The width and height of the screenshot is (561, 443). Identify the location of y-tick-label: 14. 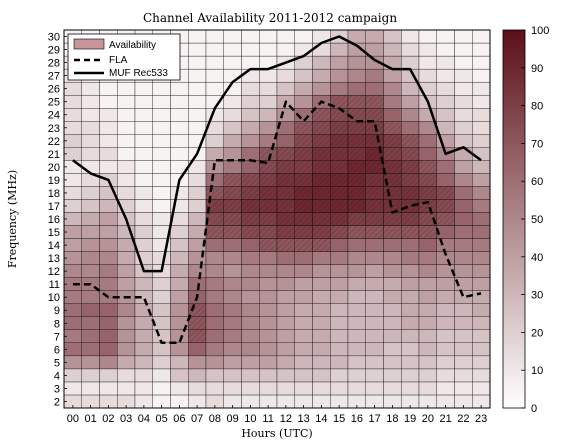
(54, 246).